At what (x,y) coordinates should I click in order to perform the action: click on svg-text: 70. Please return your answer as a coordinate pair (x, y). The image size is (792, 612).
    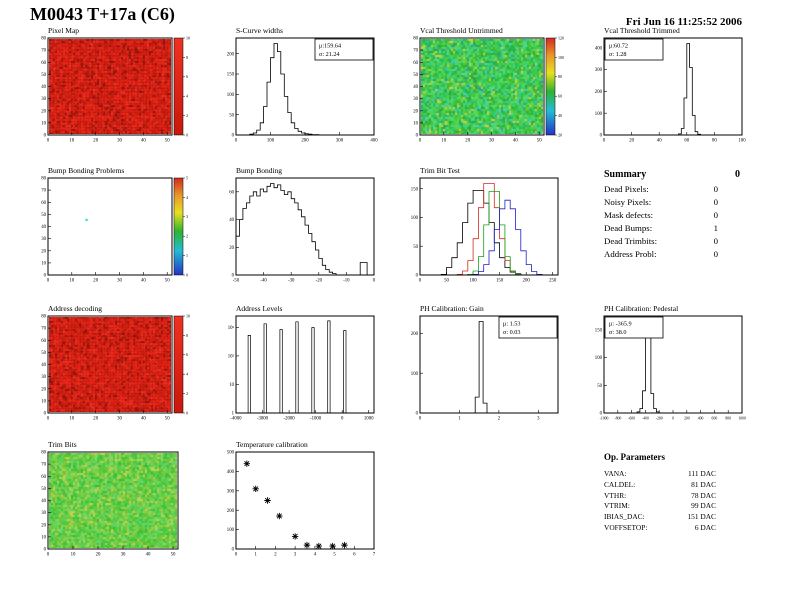
    Looking at the image, I should click on (43, 329).